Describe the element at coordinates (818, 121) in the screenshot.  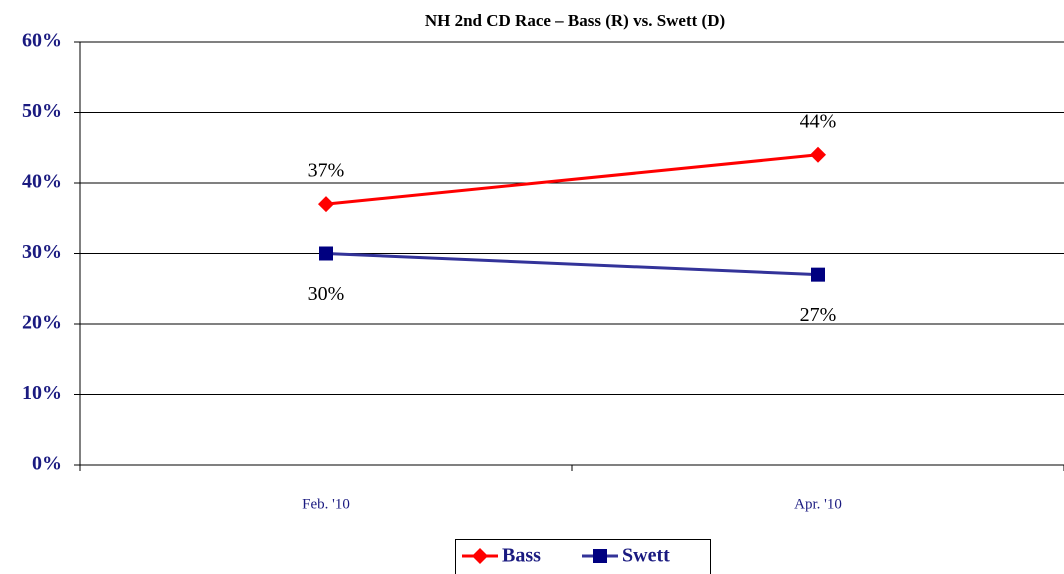
I see `data-label: 44%` at that location.